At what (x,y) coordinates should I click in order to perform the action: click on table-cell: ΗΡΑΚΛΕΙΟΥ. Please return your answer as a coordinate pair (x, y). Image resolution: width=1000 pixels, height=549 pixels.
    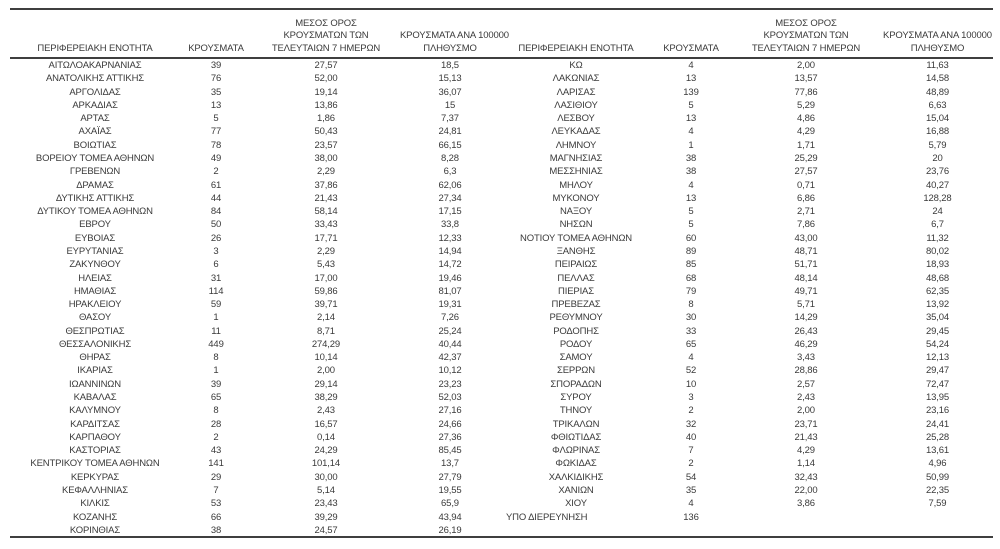
    Looking at the image, I should click on (95, 305).